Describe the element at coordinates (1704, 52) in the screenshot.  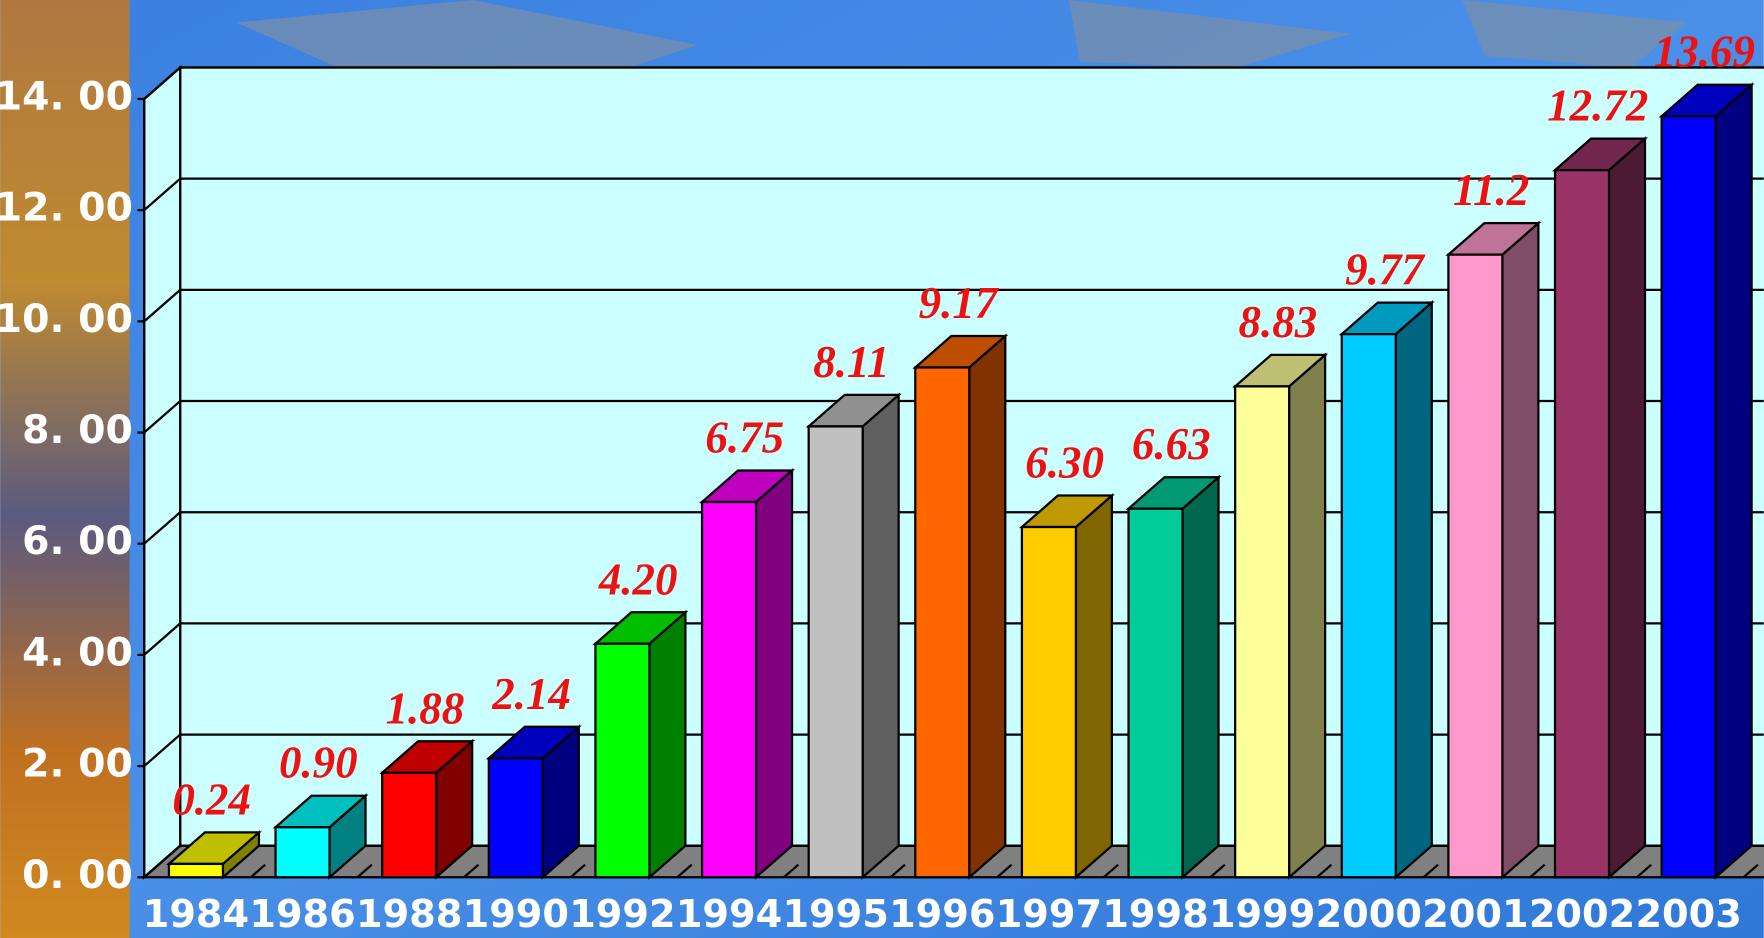
I see `data-label: 13.69` at that location.